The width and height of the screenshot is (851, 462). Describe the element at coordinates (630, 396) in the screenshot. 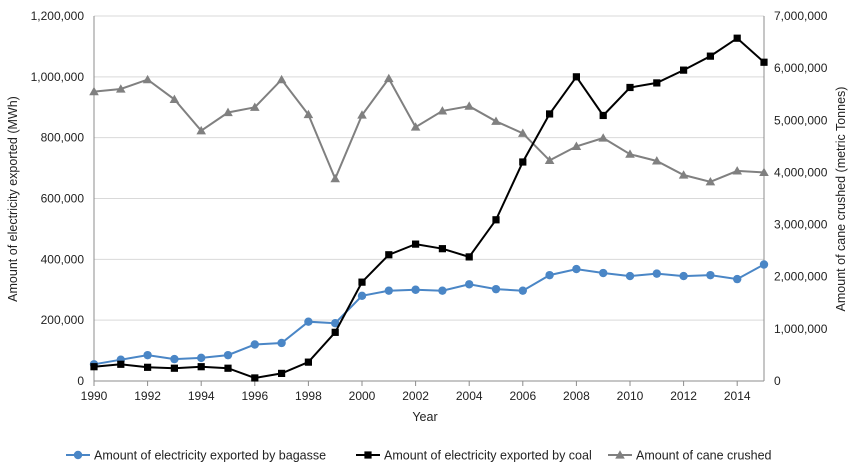

I see `x-tick-label: 2010` at that location.